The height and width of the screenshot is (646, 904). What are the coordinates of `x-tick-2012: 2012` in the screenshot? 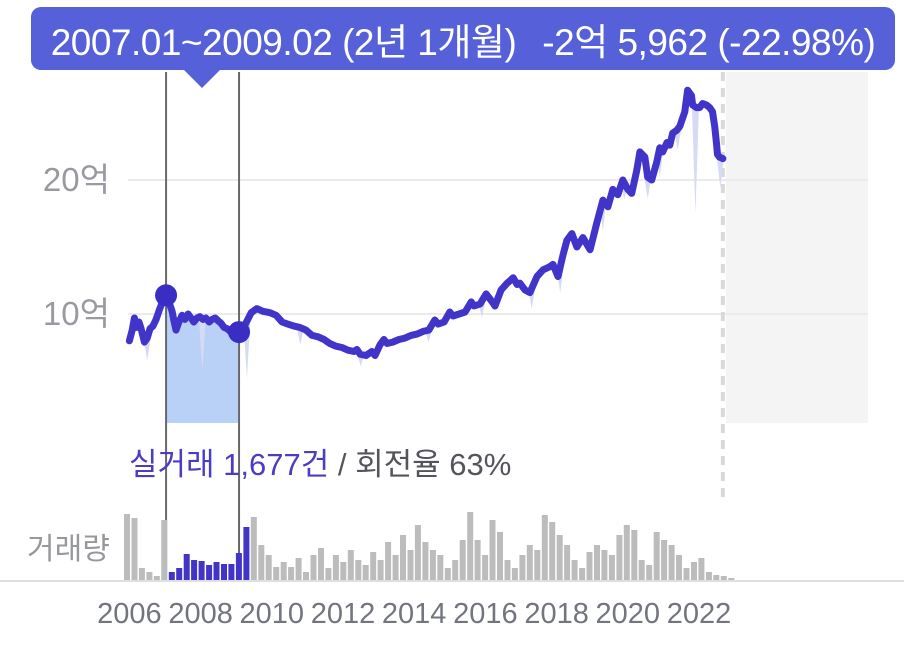 It's located at (343, 614).